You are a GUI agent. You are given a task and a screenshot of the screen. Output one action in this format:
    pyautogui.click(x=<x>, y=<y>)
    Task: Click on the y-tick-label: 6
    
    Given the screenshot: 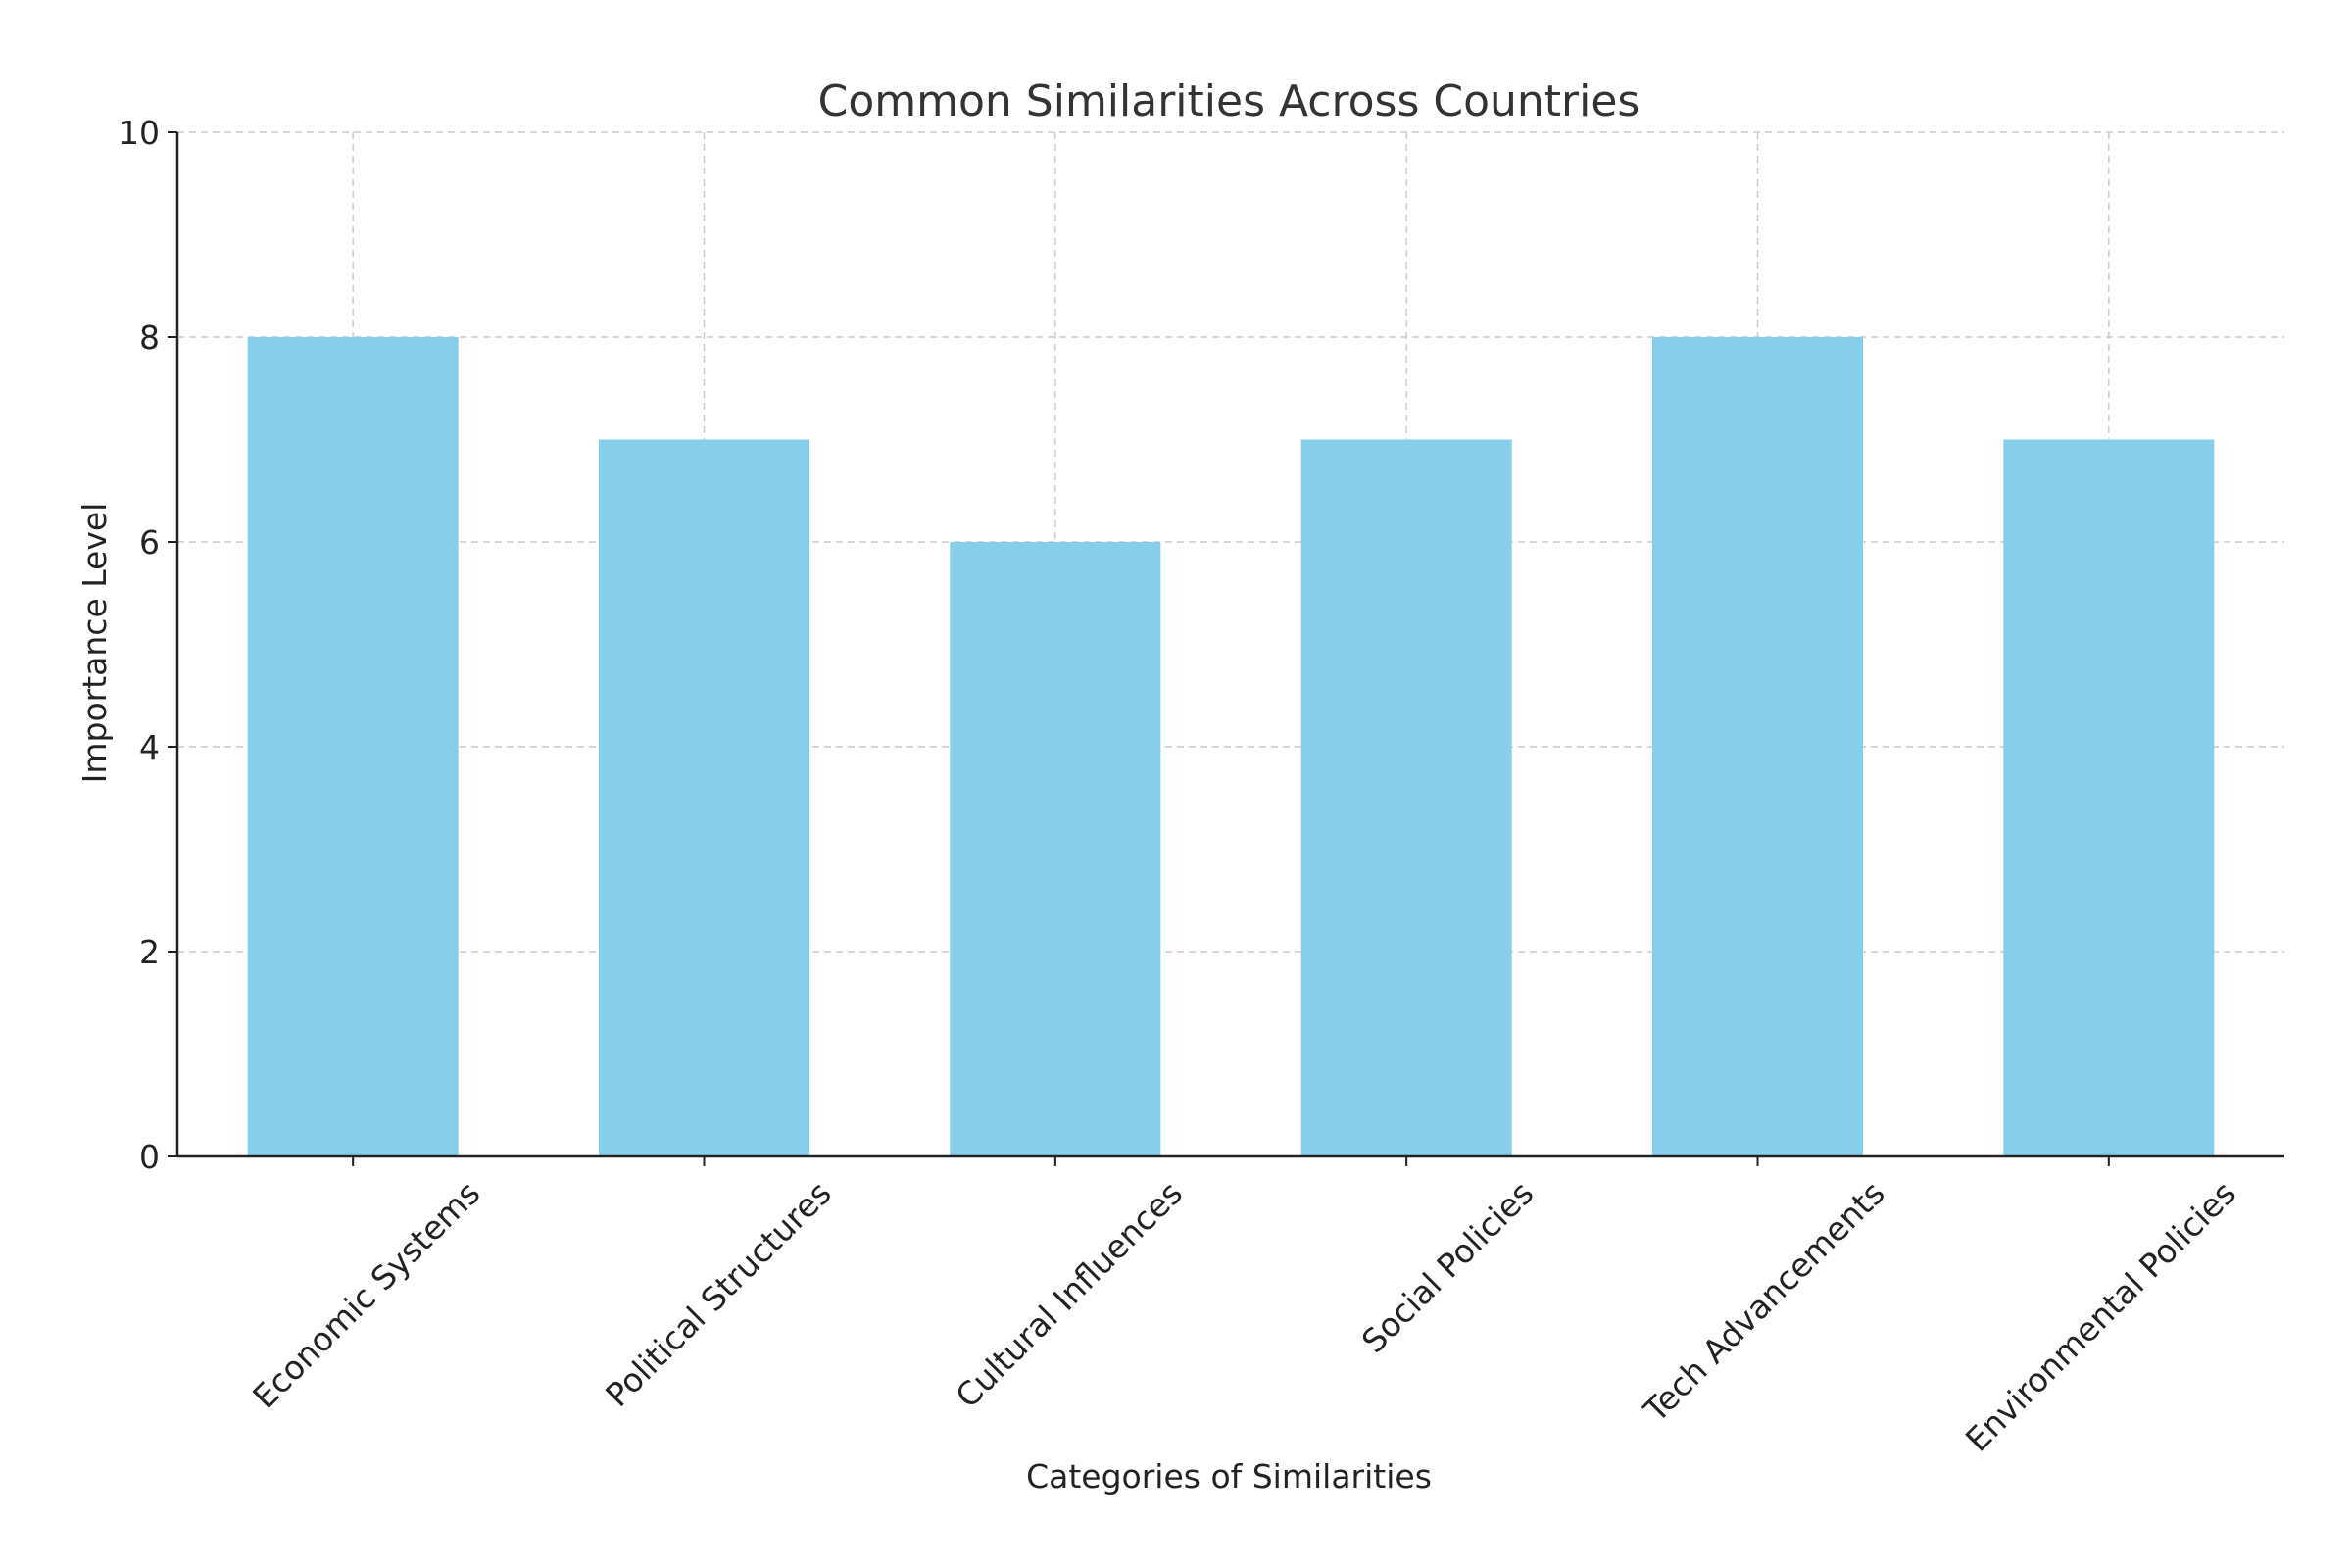 What is the action you would take?
    pyautogui.click(x=149, y=542)
    